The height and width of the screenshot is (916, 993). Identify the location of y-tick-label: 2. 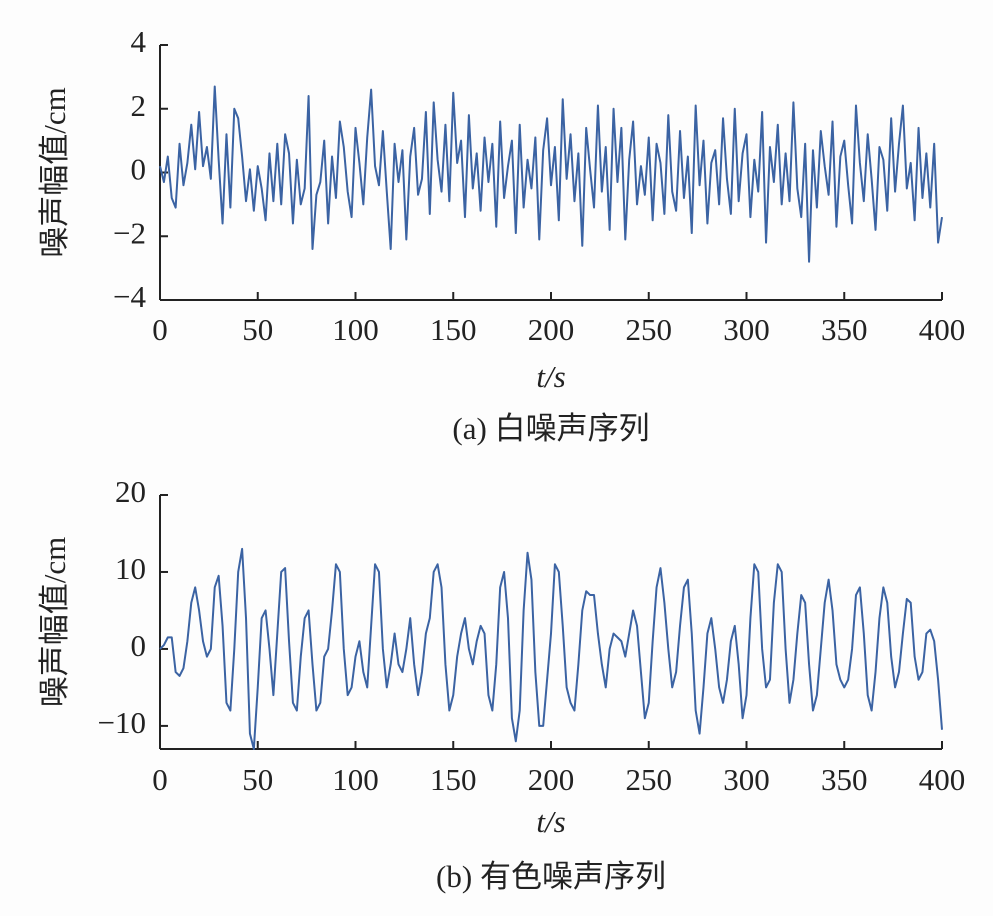
(139, 105).